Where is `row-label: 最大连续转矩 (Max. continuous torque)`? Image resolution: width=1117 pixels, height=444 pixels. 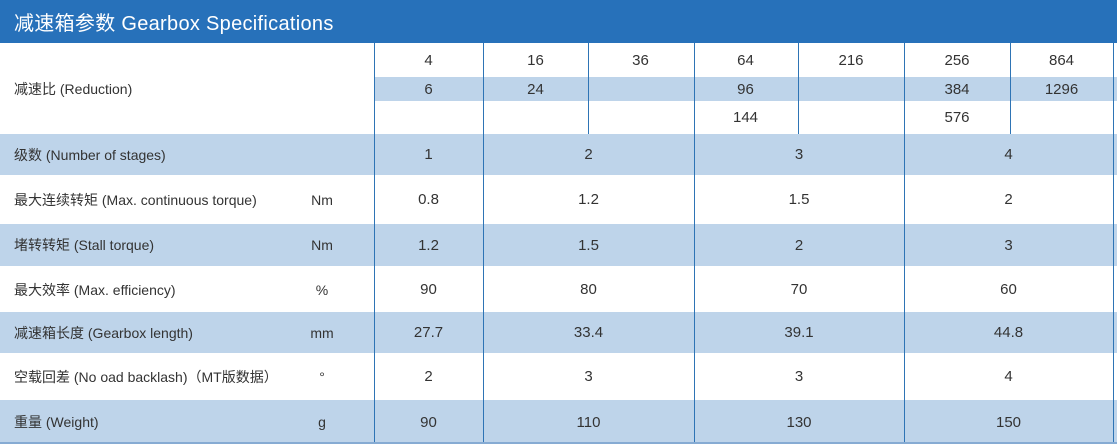 row-label: 最大连续转矩 (Max. continuous torque) is located at coordinates (135, 199).